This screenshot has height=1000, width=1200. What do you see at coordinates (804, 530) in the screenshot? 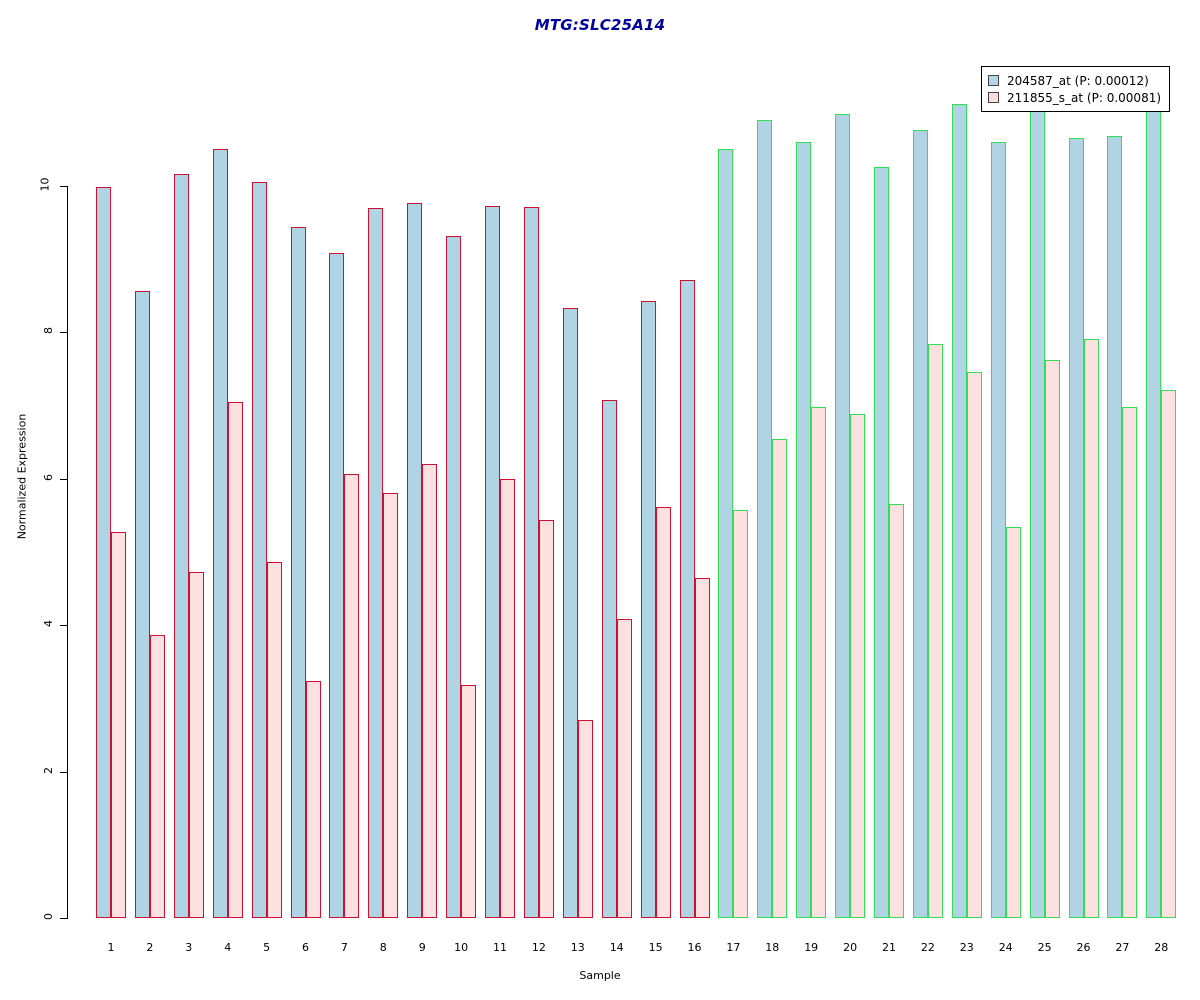
I see `bar-series1-sample19` at bounding box center [804, 530].